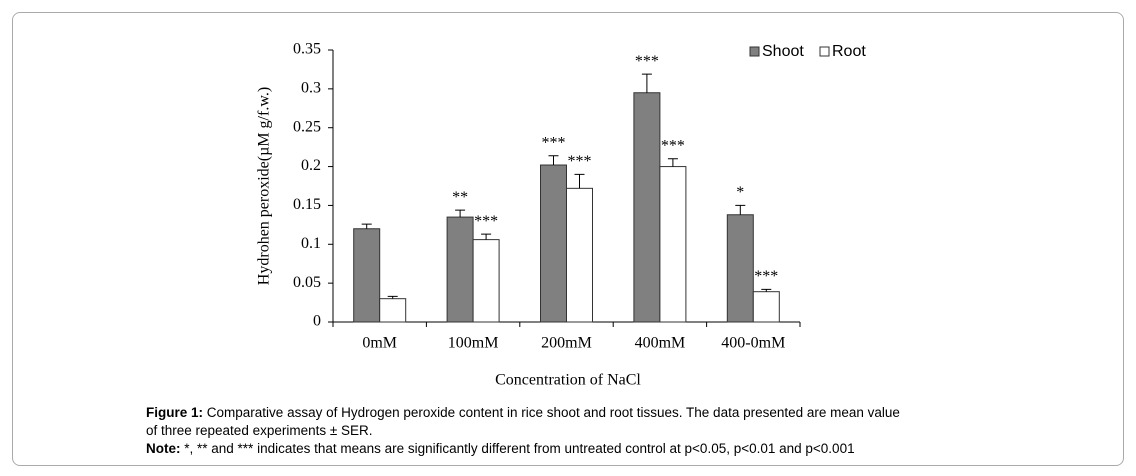 The image size is (1136, 476). What do you see at coordinates (460, 197) in the screenshot?
I see `significance-label: **` at bounding box center [460, 197].